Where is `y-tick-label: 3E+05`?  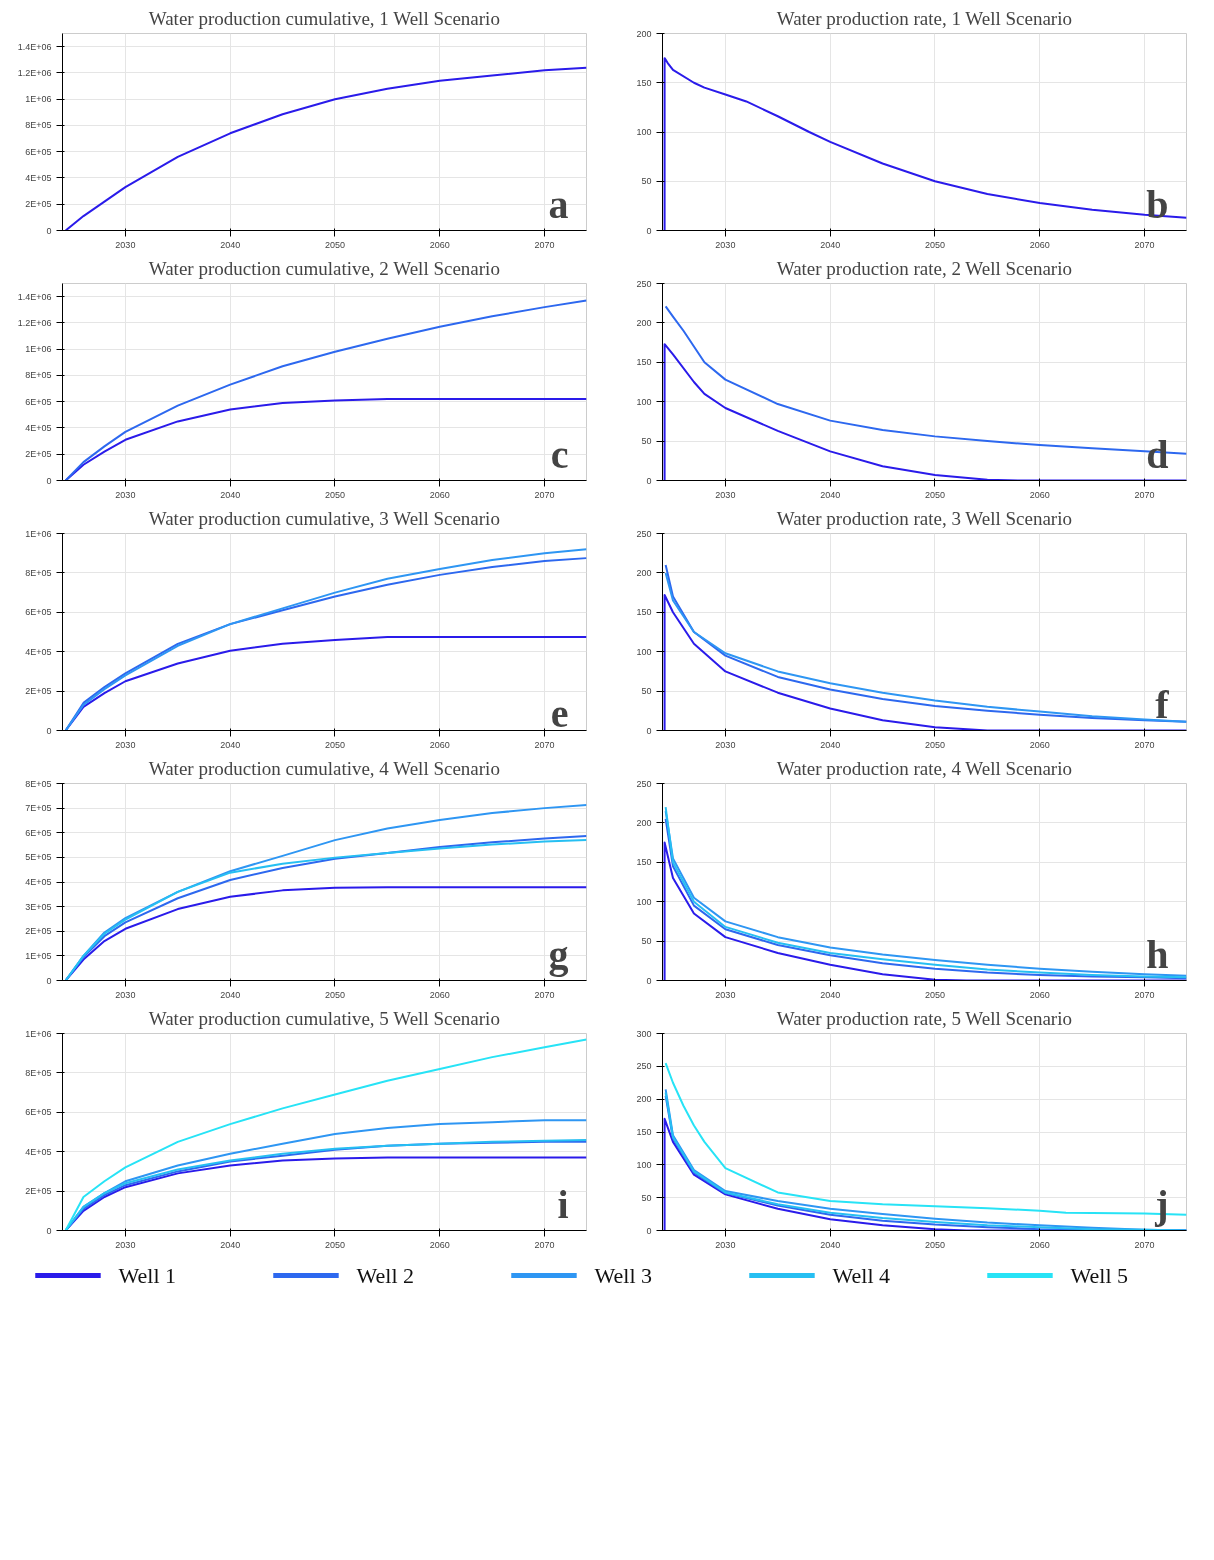
y-tick-label: 3E+05 is located at coordinates (38, 906).